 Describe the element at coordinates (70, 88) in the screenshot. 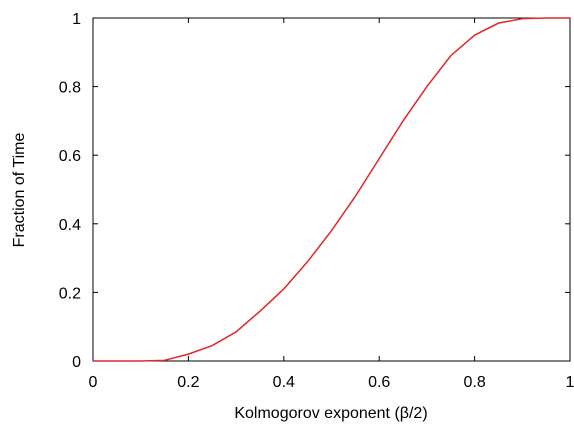

I see `y-tick-label: 0.8` at that location.